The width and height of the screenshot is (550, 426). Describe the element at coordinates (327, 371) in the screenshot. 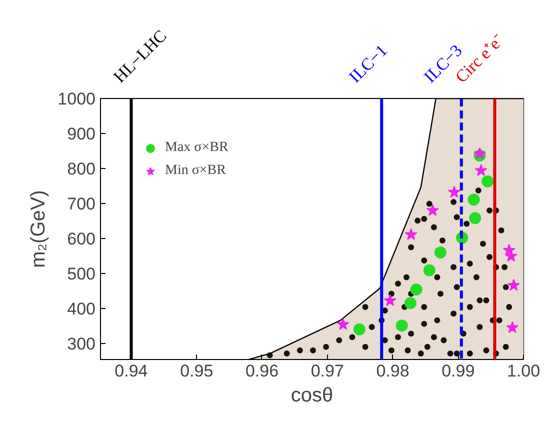

I see `x-tick-label: 0.97` at that location.